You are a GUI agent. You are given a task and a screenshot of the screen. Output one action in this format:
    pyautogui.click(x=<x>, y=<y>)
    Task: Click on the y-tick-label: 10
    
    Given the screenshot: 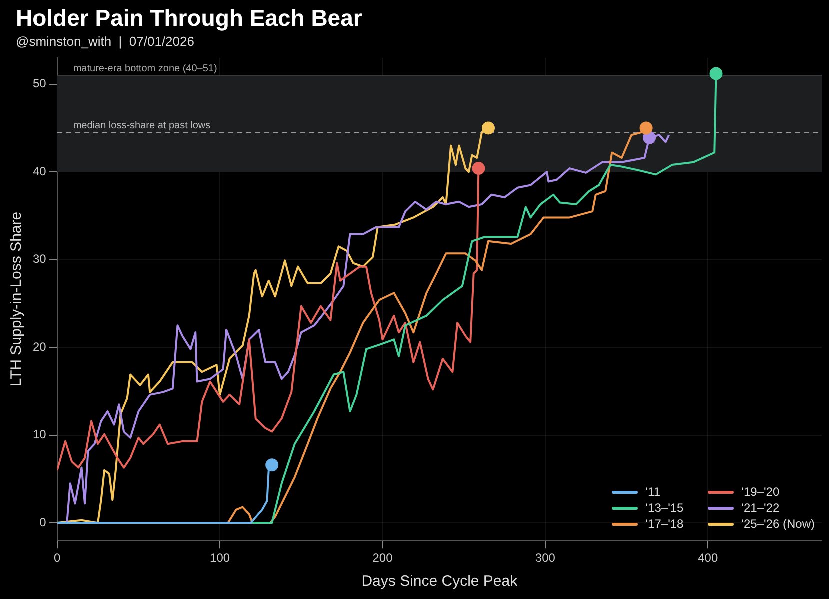 What is the action you would take?
    pyautogui.click(x=39, y=435)
    